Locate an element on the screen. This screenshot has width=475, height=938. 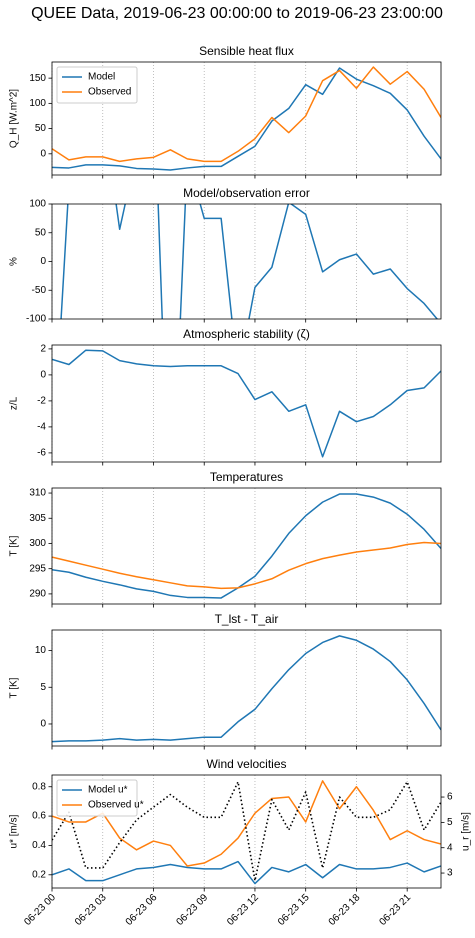
y-tick-label: 0.4 is located at coordinates (39, 845).